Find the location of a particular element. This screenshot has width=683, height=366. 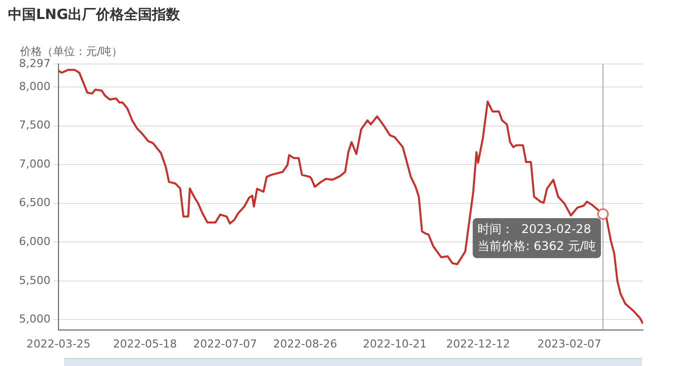

x-tick-label: 2022-10-21 is located at coordinates (394, 343).